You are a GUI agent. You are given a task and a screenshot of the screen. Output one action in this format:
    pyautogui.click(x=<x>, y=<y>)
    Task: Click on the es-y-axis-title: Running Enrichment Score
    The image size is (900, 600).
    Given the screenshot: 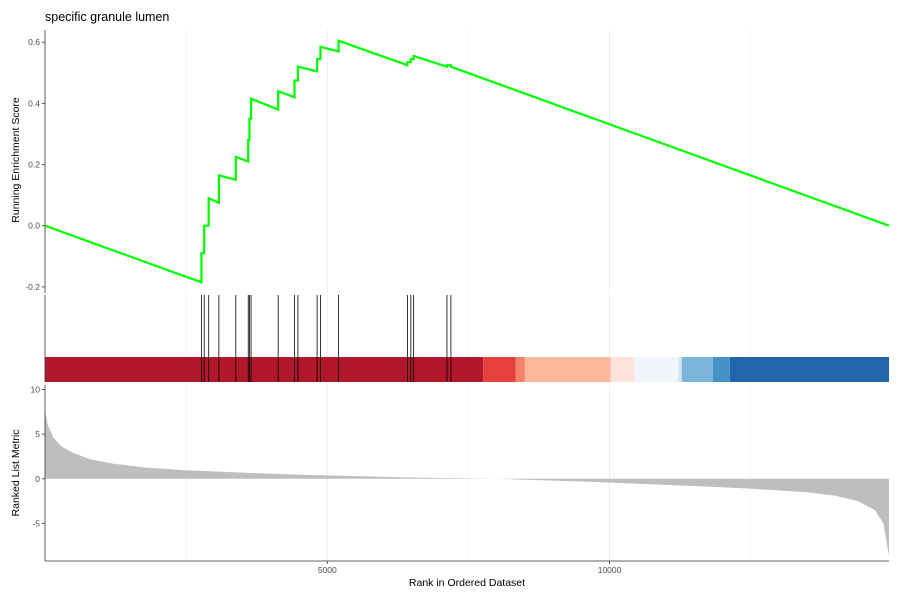 What is the action you would take?
    pyautogui.click(x=16, y=160)
    